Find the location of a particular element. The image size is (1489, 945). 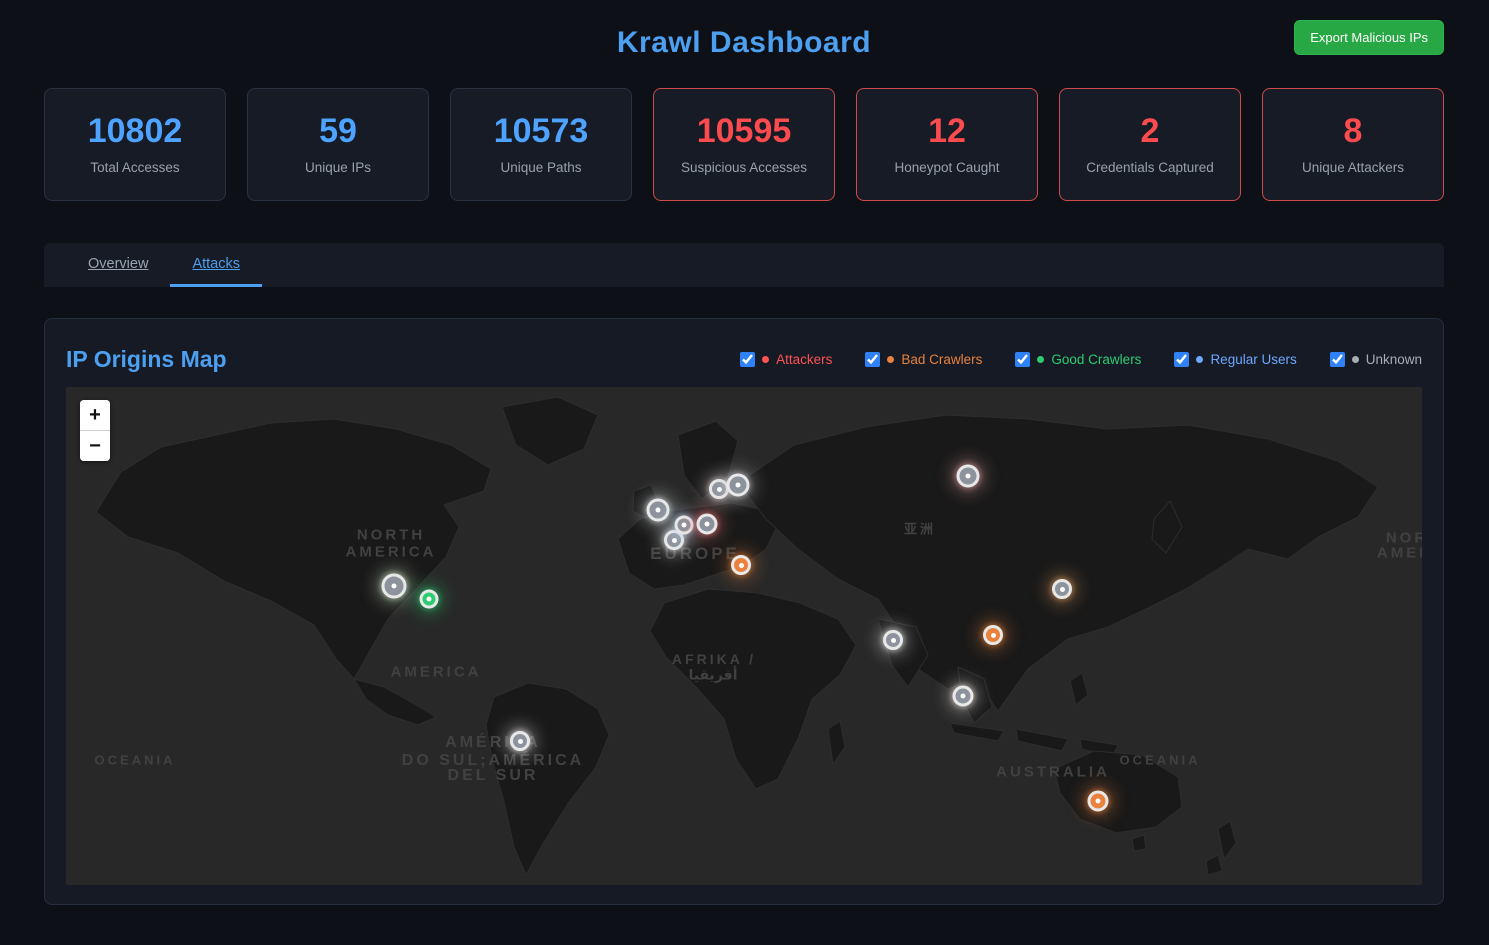

stat-card-honeypot-caught: 12 Honeypot Caught is located at coordinates (947, 144).